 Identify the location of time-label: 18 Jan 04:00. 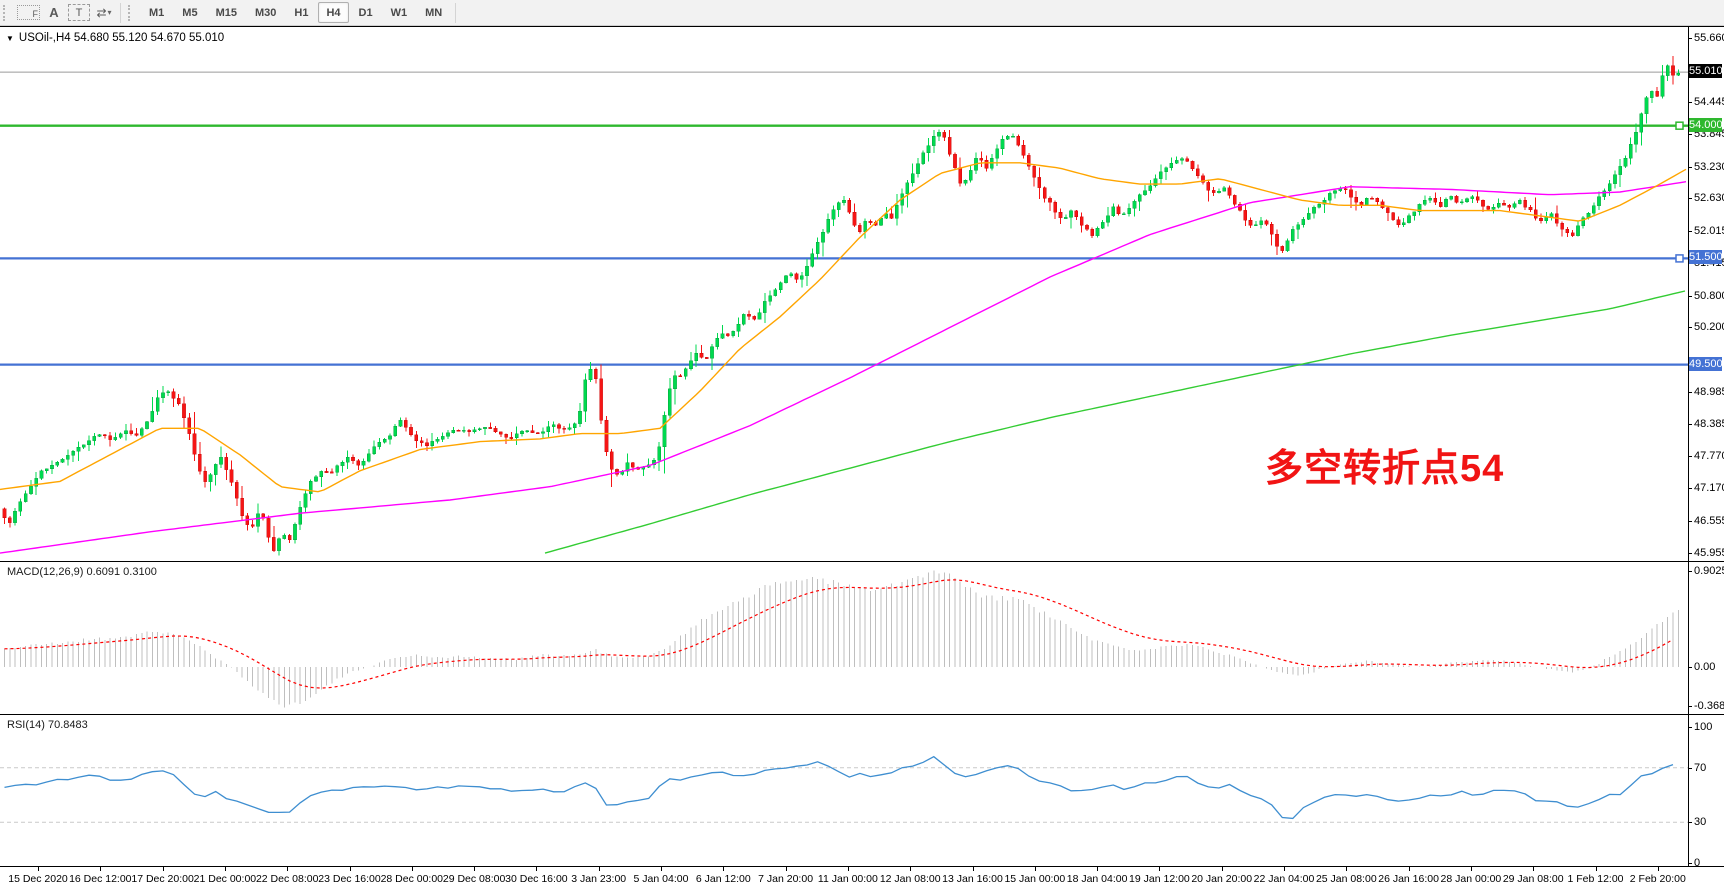
(1097, 879).